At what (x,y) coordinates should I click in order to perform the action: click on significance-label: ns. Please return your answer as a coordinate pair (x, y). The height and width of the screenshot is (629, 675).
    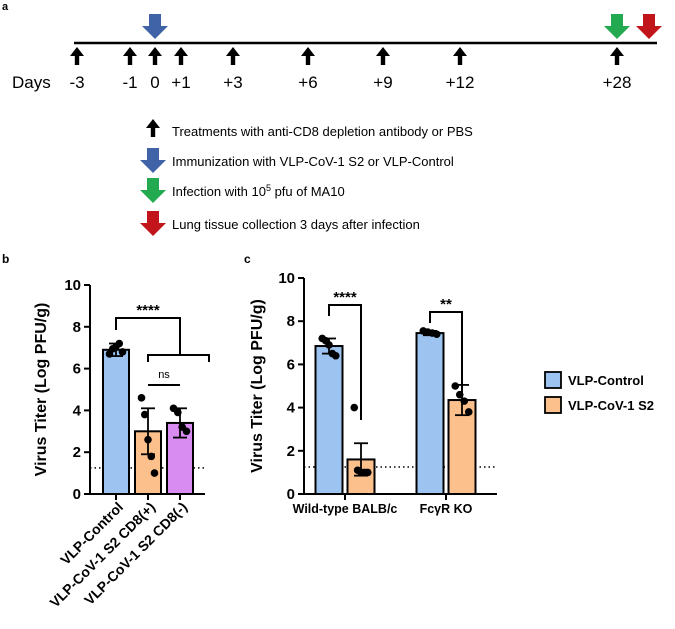
    Looking at the image, I should click on (164, 375).